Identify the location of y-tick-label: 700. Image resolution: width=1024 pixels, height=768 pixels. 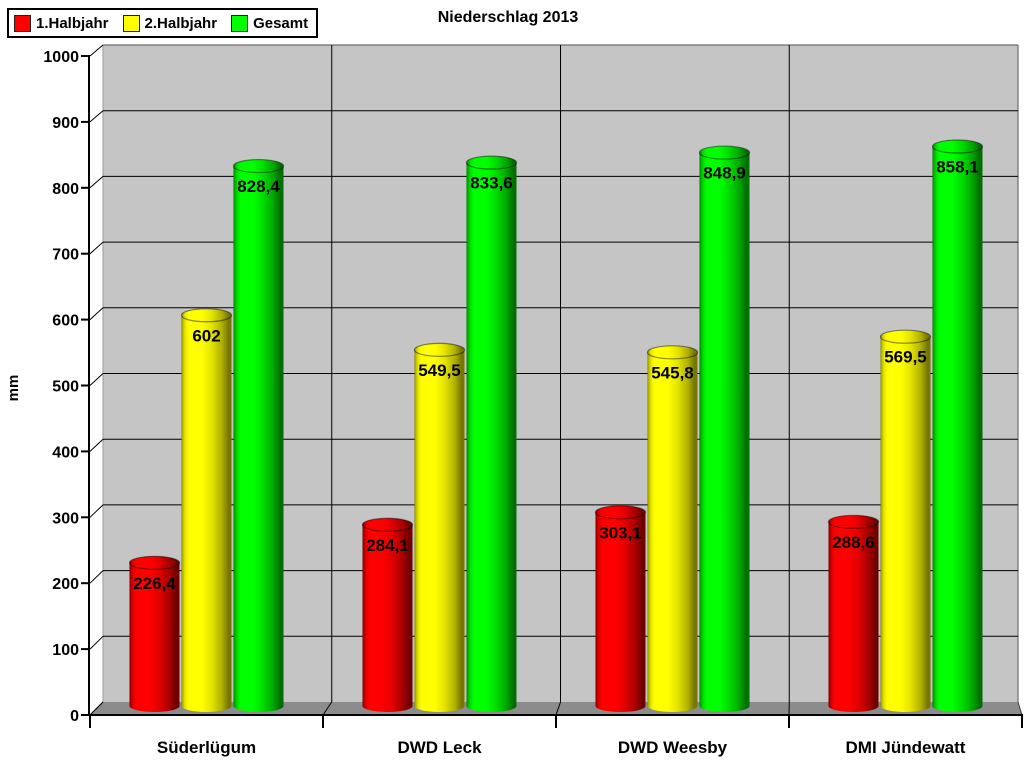
(65, 255).